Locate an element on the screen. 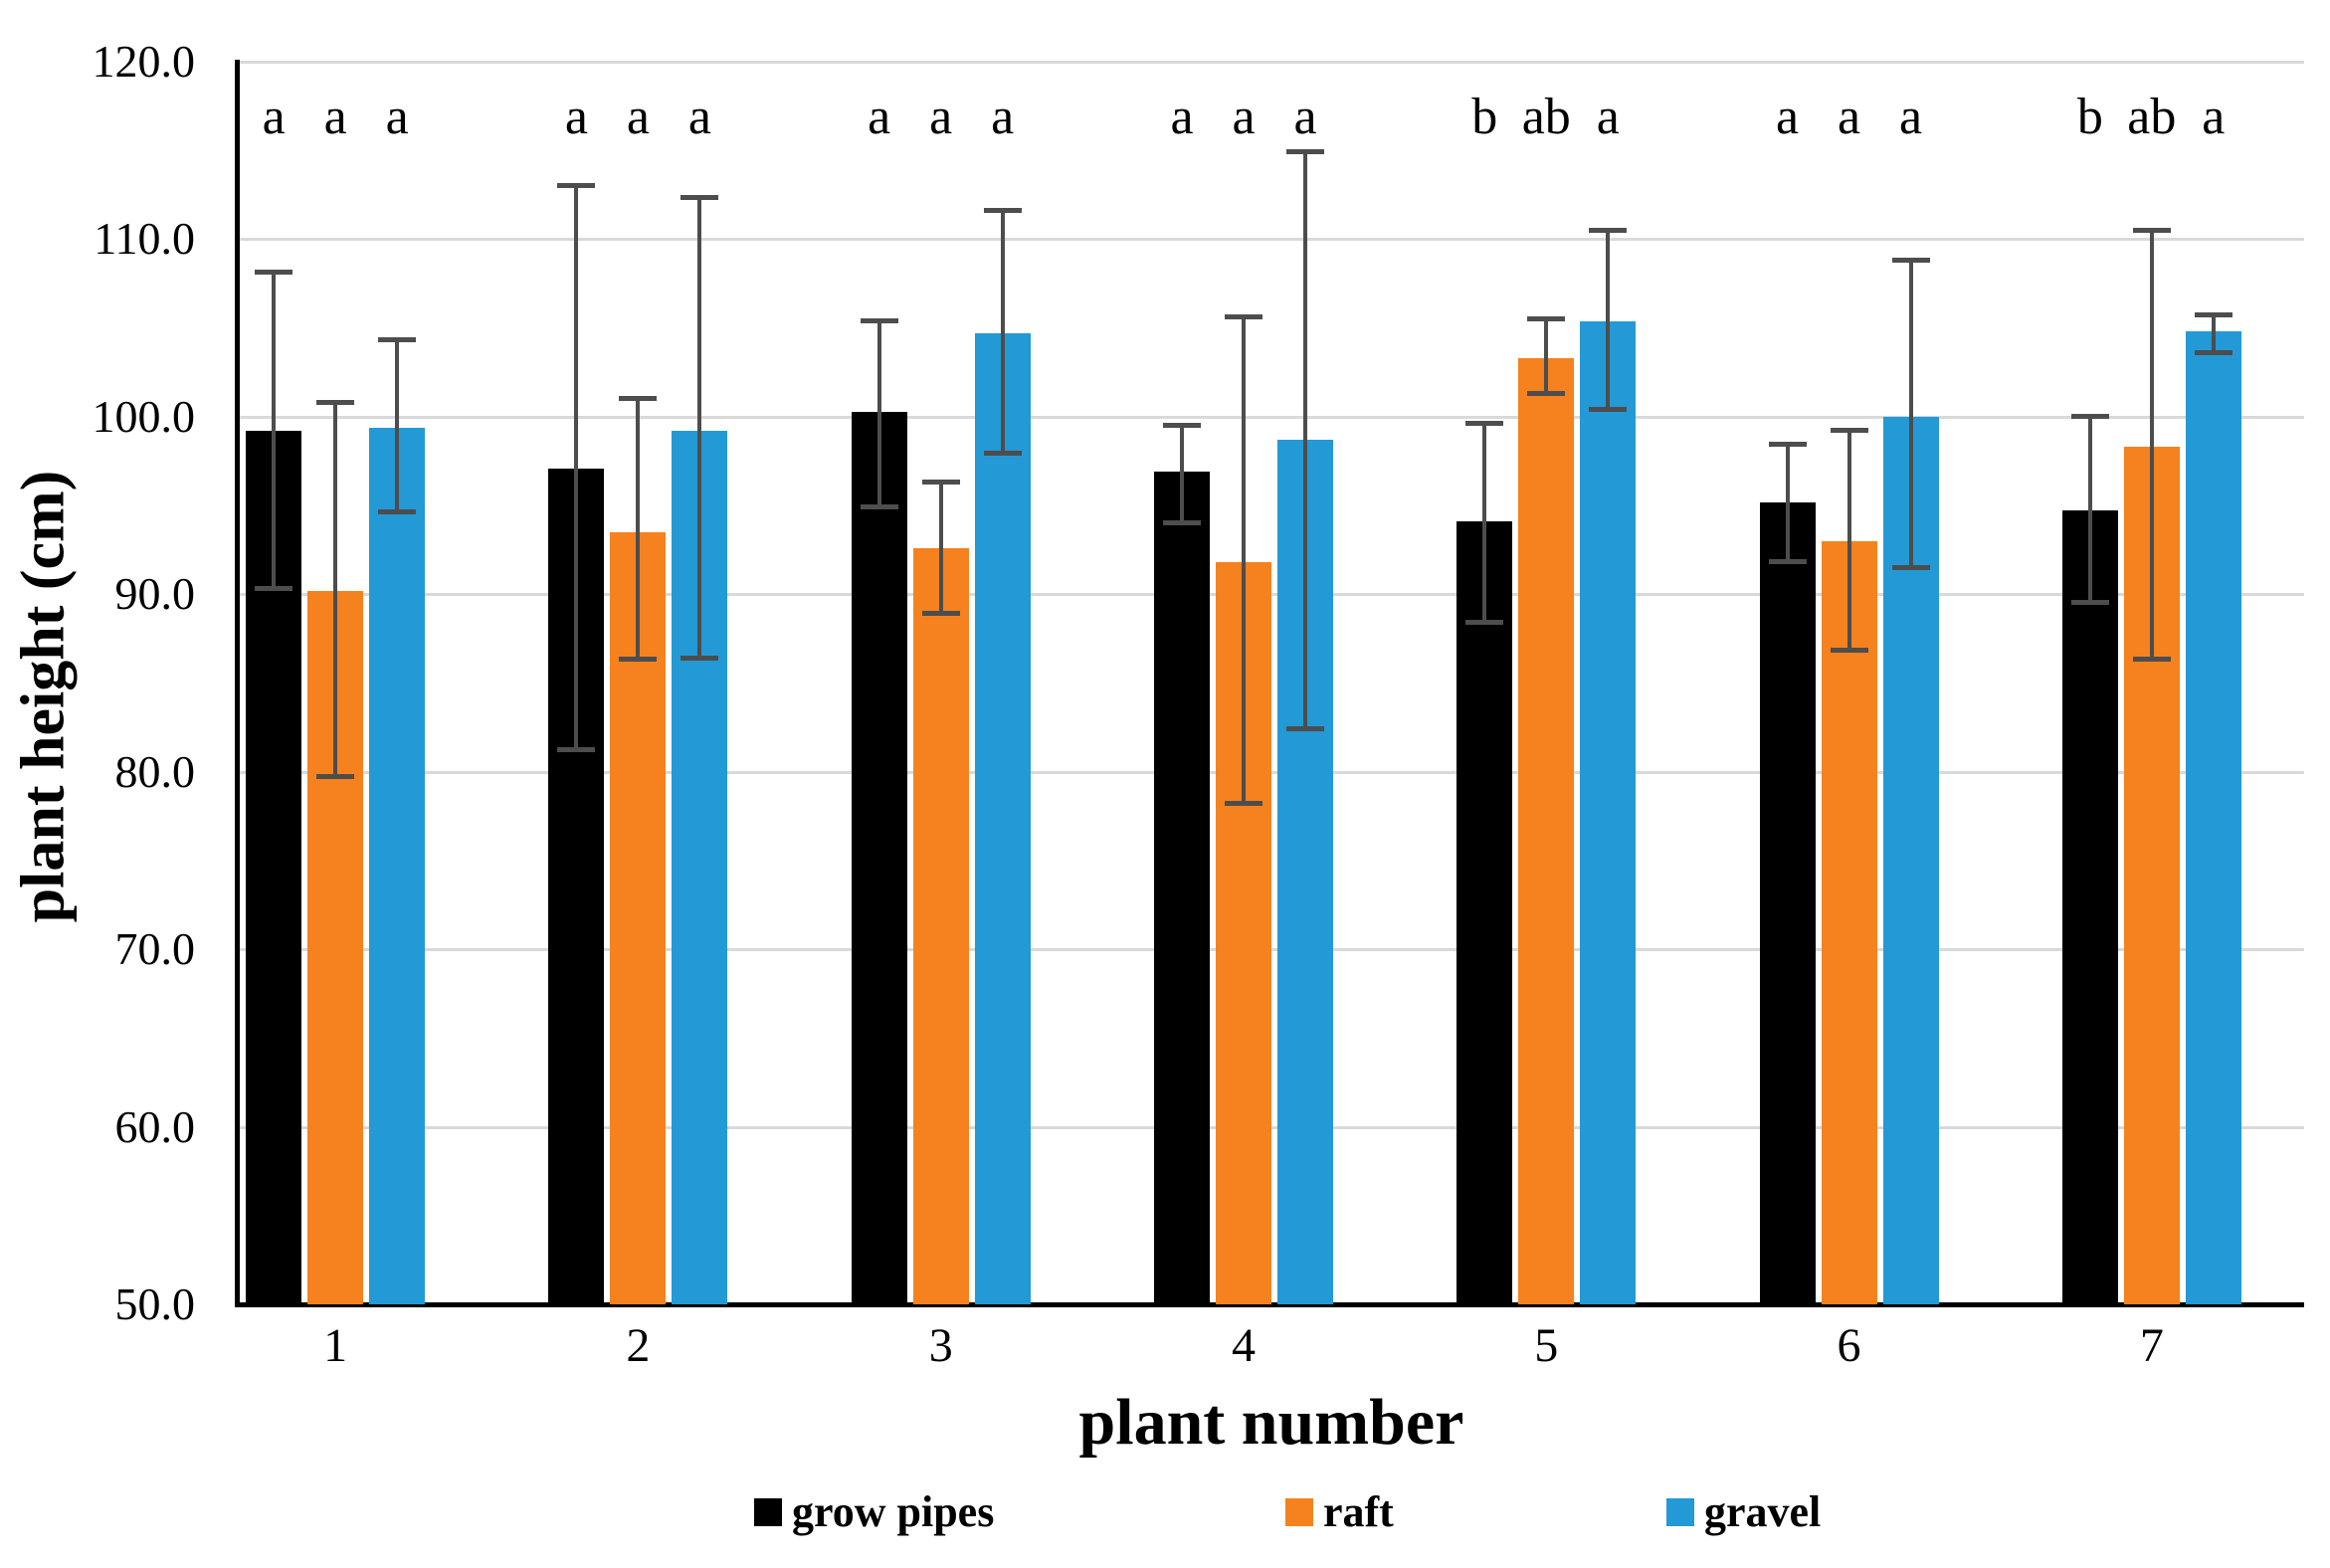  y-tick-label: 120.0 is located at coordinates (144, 61).